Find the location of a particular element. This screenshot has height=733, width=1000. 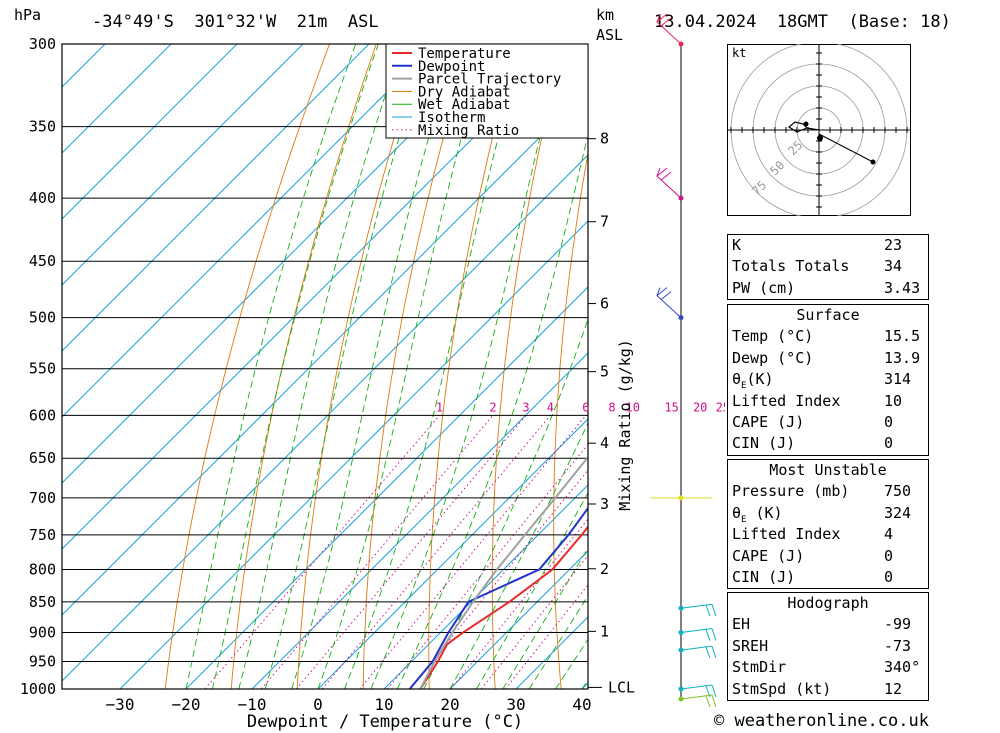

hodograph-storm-vector is located at coordinates (846, 148).